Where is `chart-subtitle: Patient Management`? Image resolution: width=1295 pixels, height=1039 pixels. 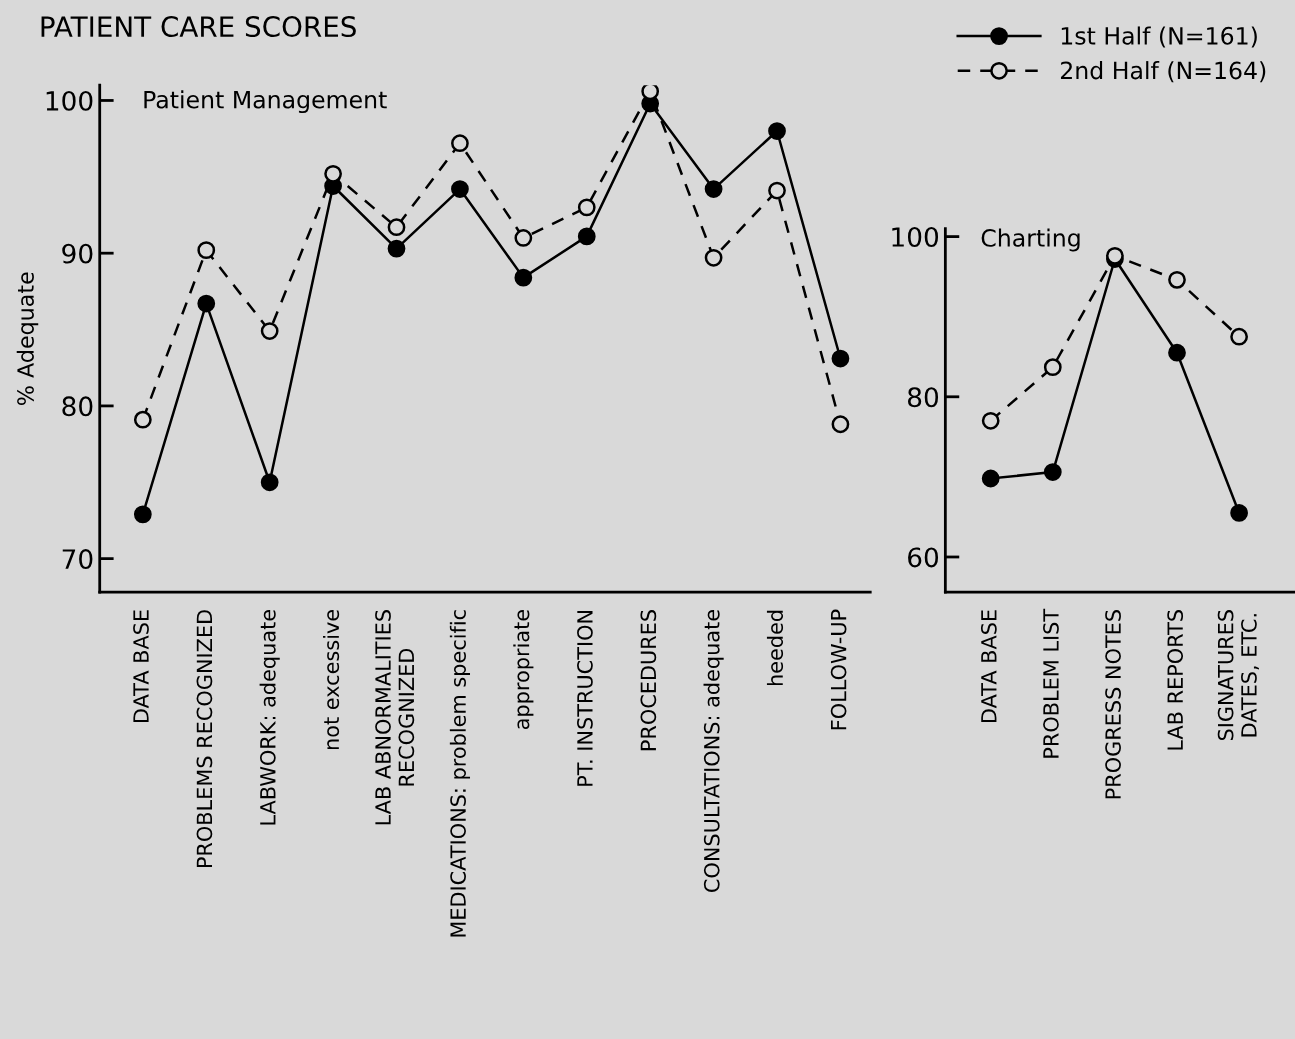 chart-subtitle: Patient Management is located at coordinates (265, 102).